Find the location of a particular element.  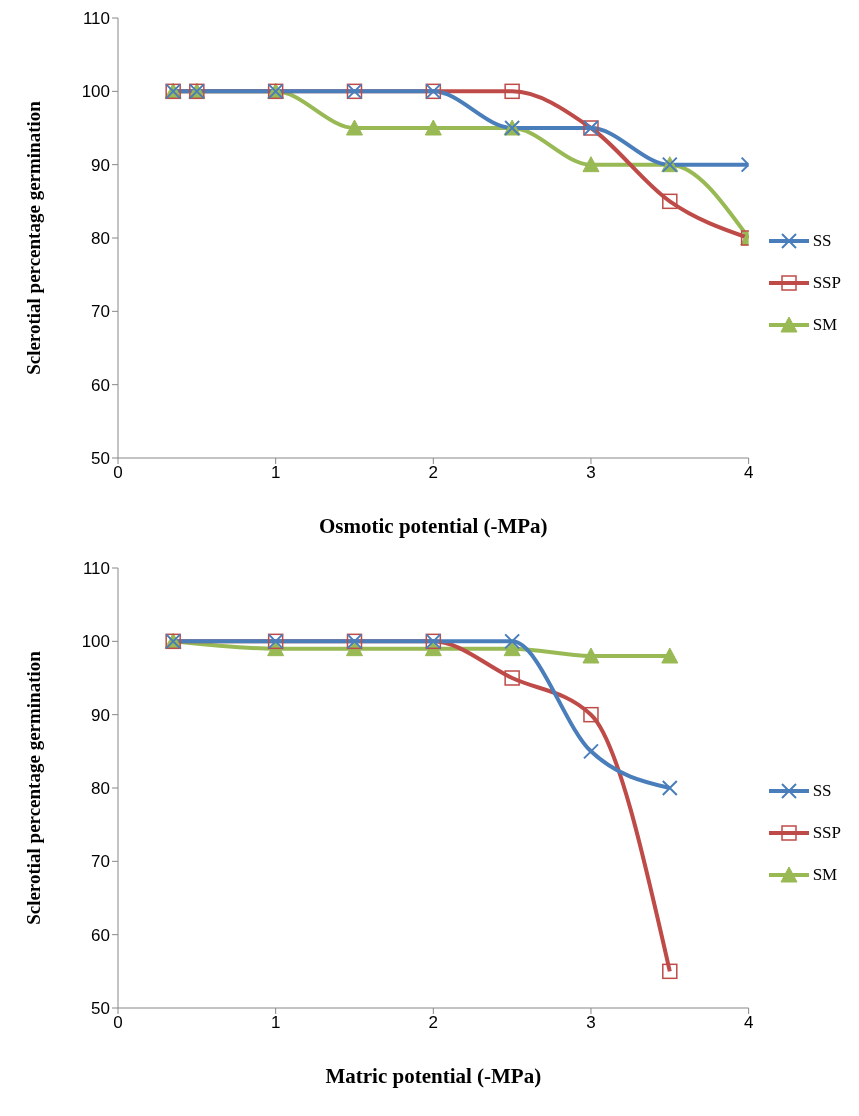

x-axis-title: Matric potential (-MPa) is located at coordinates (433, 1076).